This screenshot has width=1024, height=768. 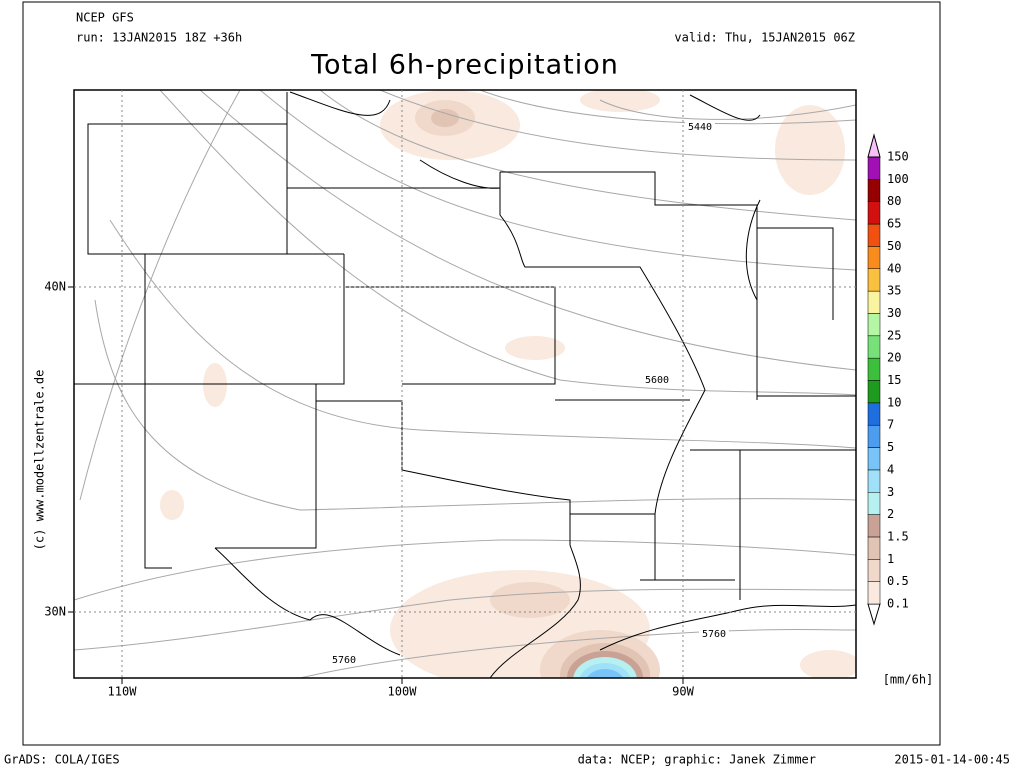 I want to click on colorbar-label: 50, so click(x=894, y=246).